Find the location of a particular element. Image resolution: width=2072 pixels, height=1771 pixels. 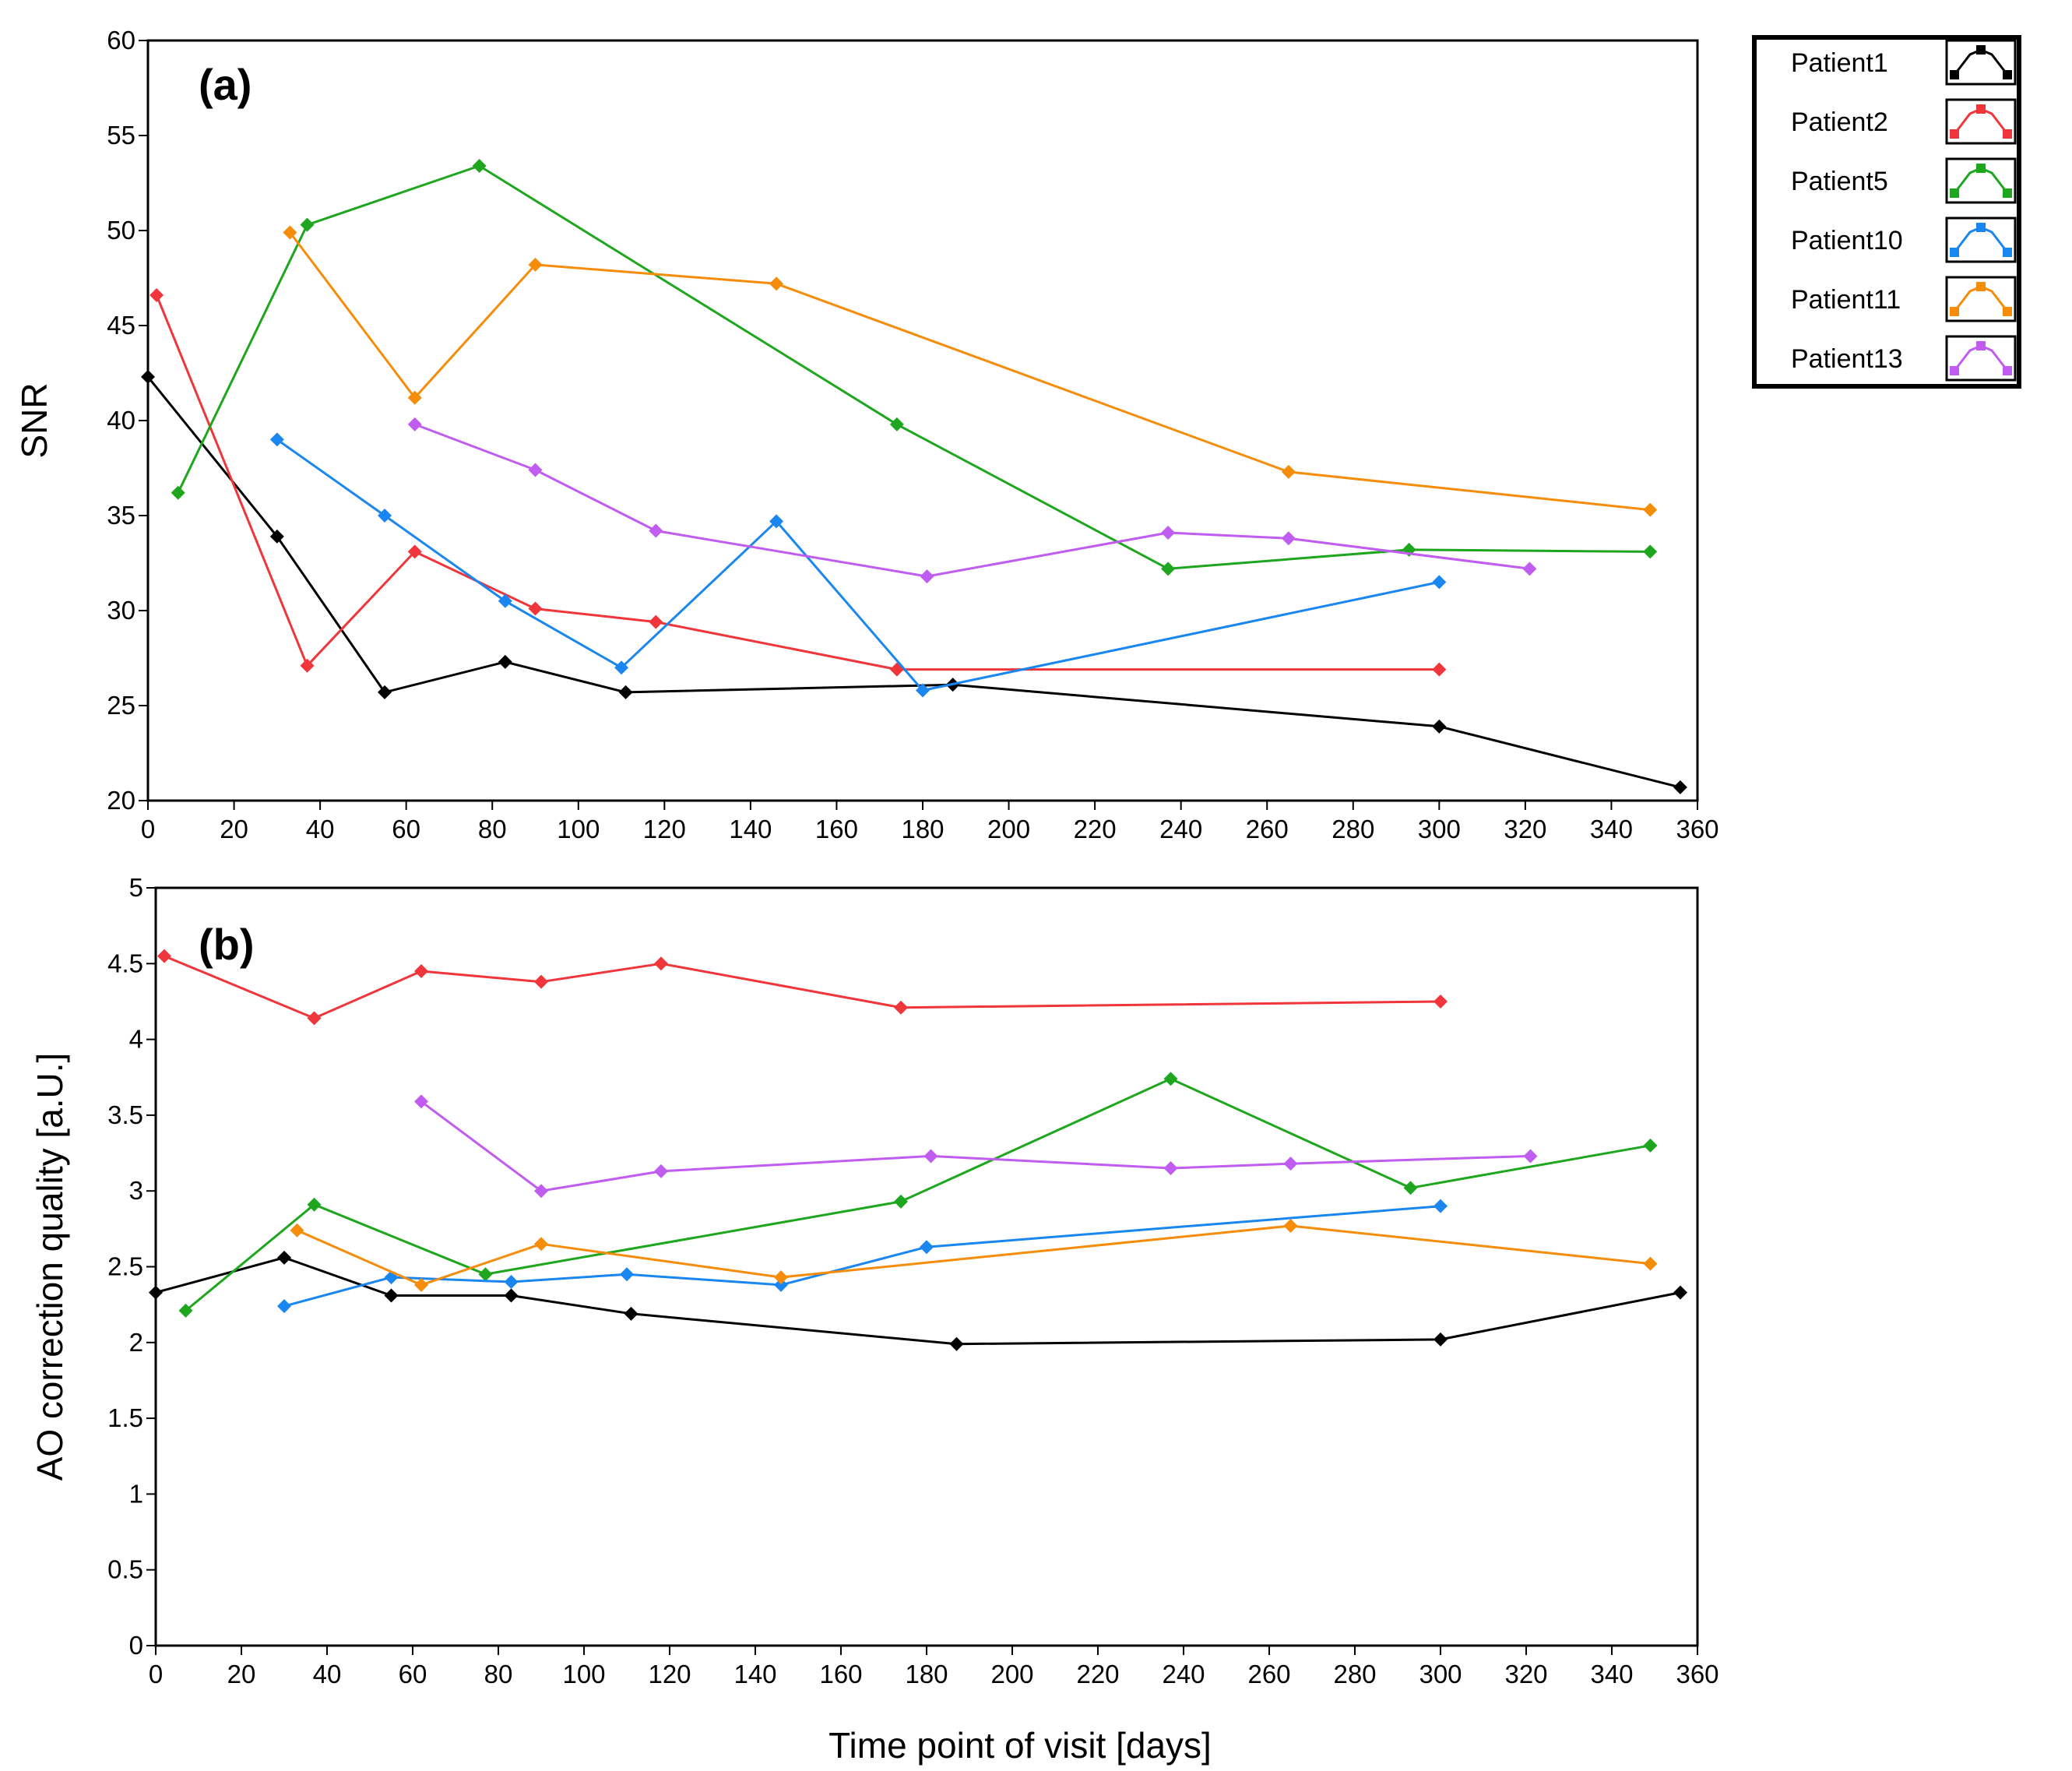

y-tick-label: 20 is located at coordinates (121, 801).